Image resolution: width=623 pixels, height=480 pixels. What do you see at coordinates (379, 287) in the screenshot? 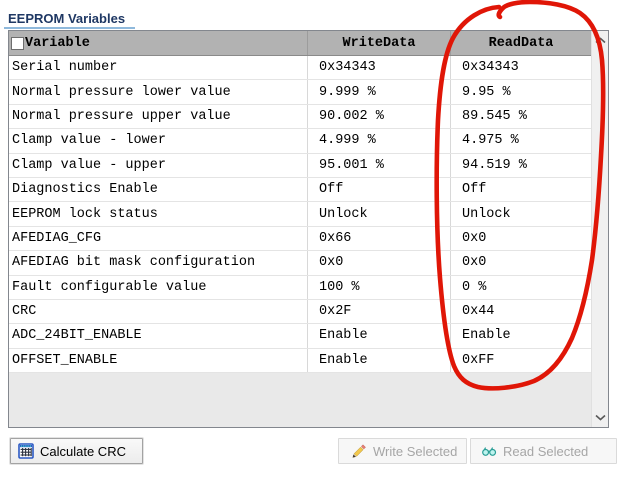
I see `cell-writedata: 100 %` at bounding box center [379, 287].